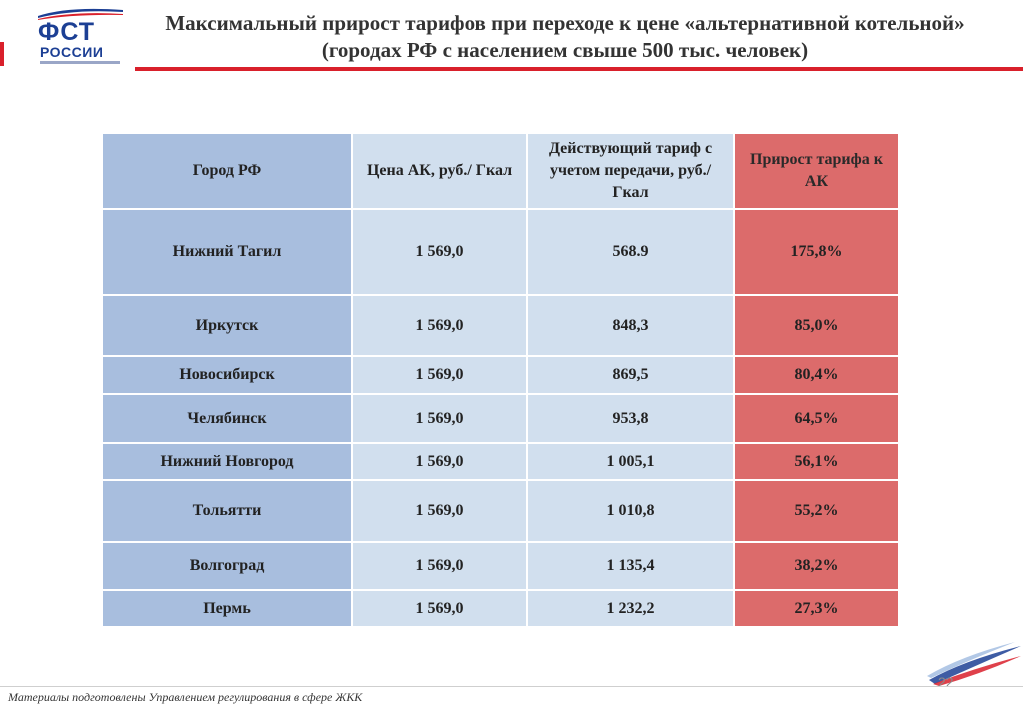 Image resolution: width=1023 pixels, height=708 pixels. What do you see at coordinates (816, 252) in the screenshot?
I see `cell-growth: 175,8%` at bounding box center [816, 252].